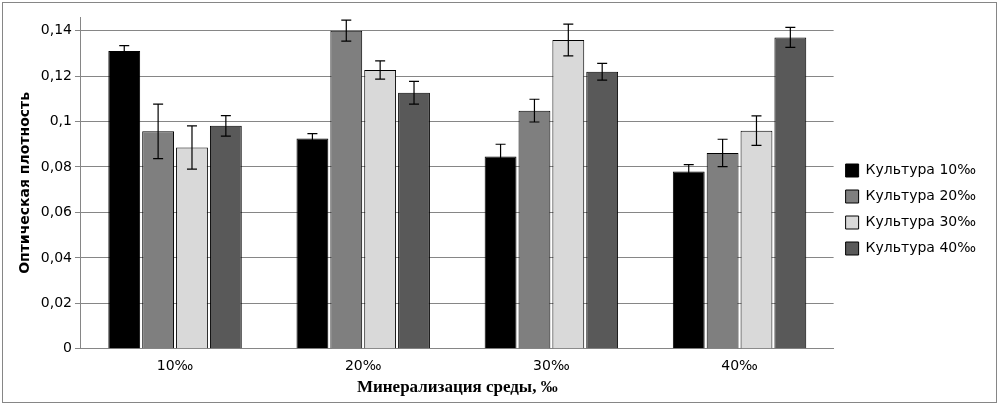 This screenshot has height=407, width=1001. Describe the element at coordinates (56, 256) in the screenshot. I see `y-tick-label: 0,04` at that location.